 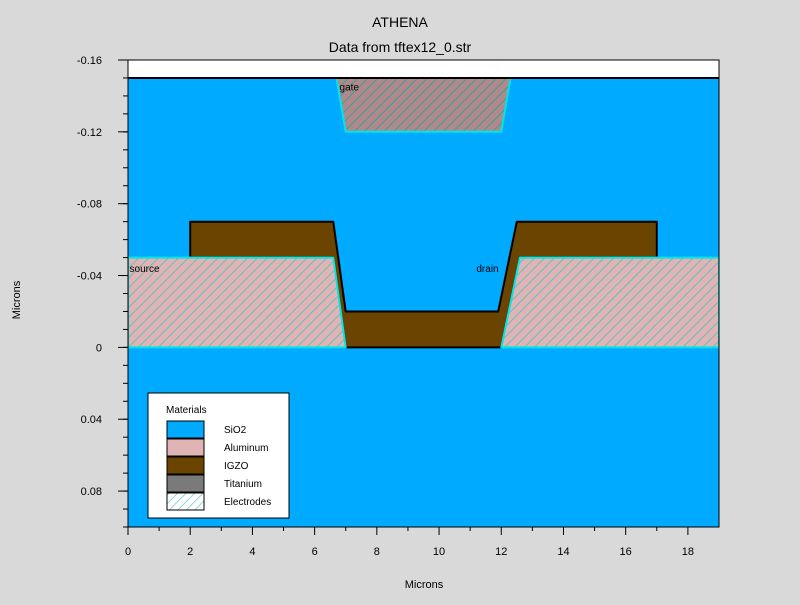 I want to click on x-tick-label: 0, so click(x=128, y=552).